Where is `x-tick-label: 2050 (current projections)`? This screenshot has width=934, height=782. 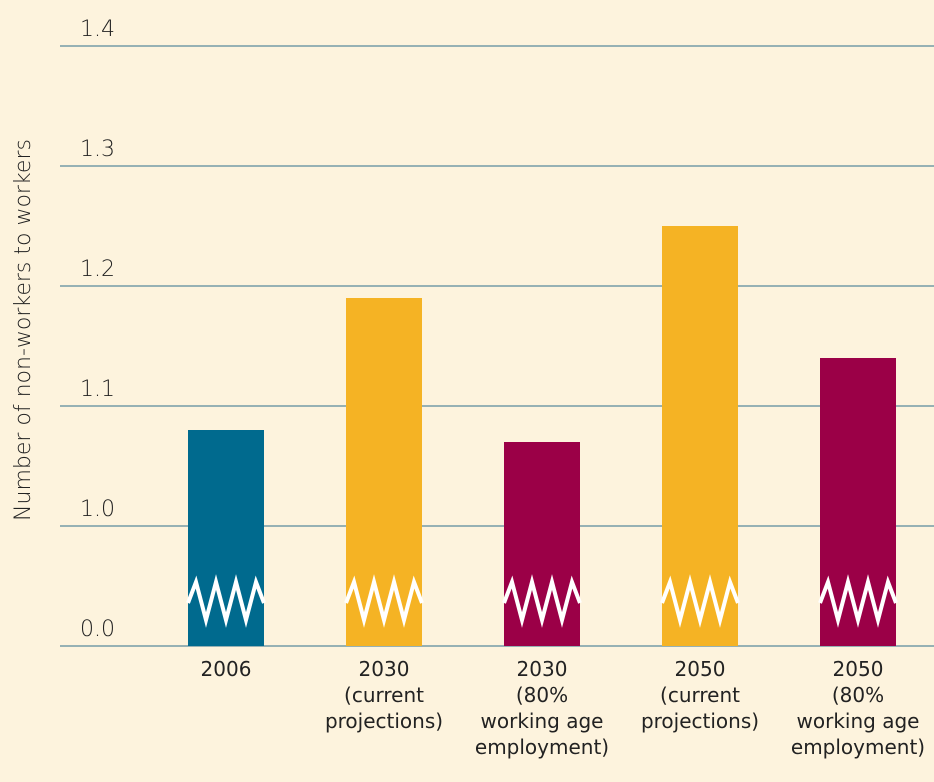 x-tick-label: 2050 (current projections) is located at coordinates (700, 695).